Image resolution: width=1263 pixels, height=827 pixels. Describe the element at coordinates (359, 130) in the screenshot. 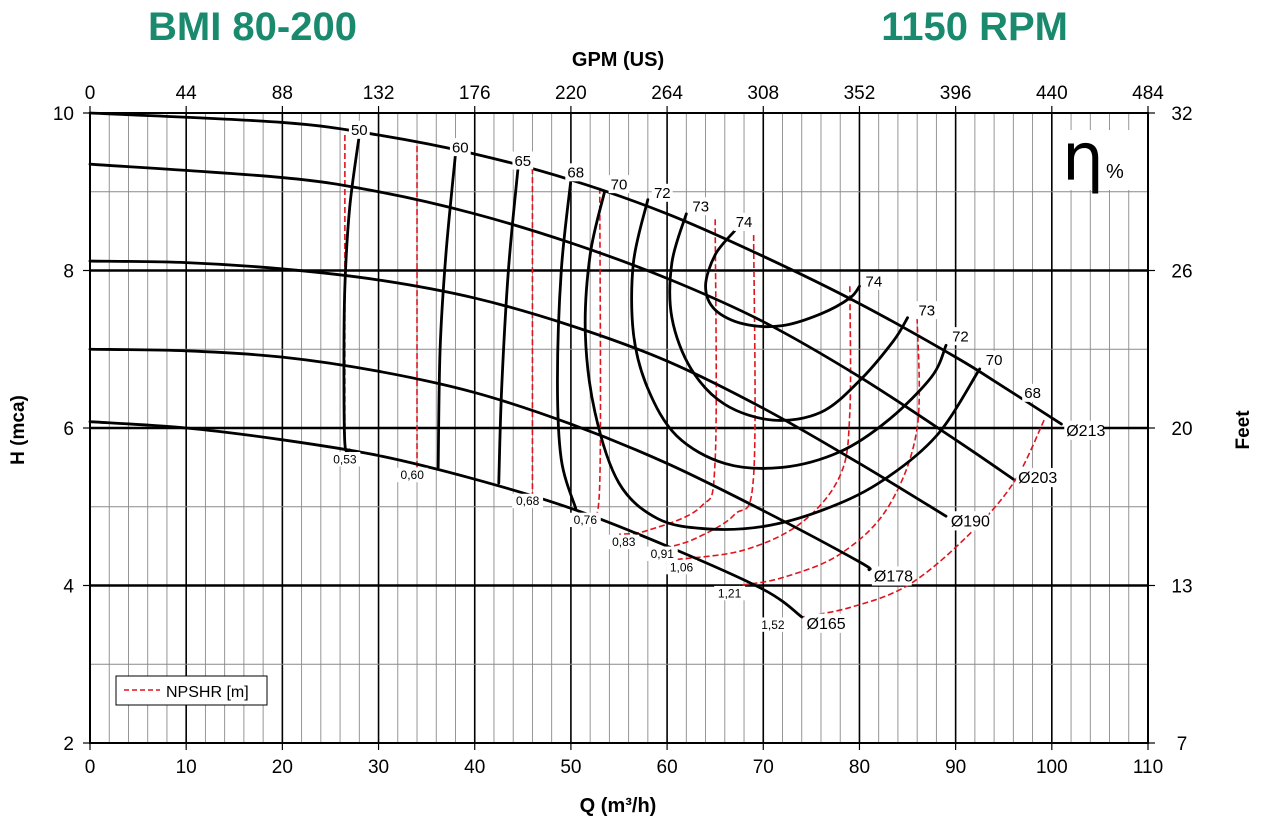

I see `efficiency-label: 50` at that location.